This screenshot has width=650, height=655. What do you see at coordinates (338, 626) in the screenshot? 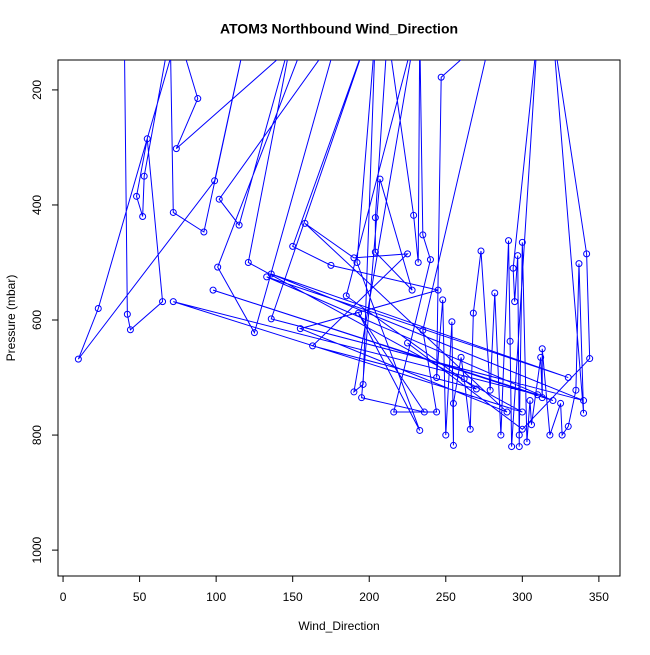
I see `x-axis-label: Wind_Direction` at bounding box center [338, 626].